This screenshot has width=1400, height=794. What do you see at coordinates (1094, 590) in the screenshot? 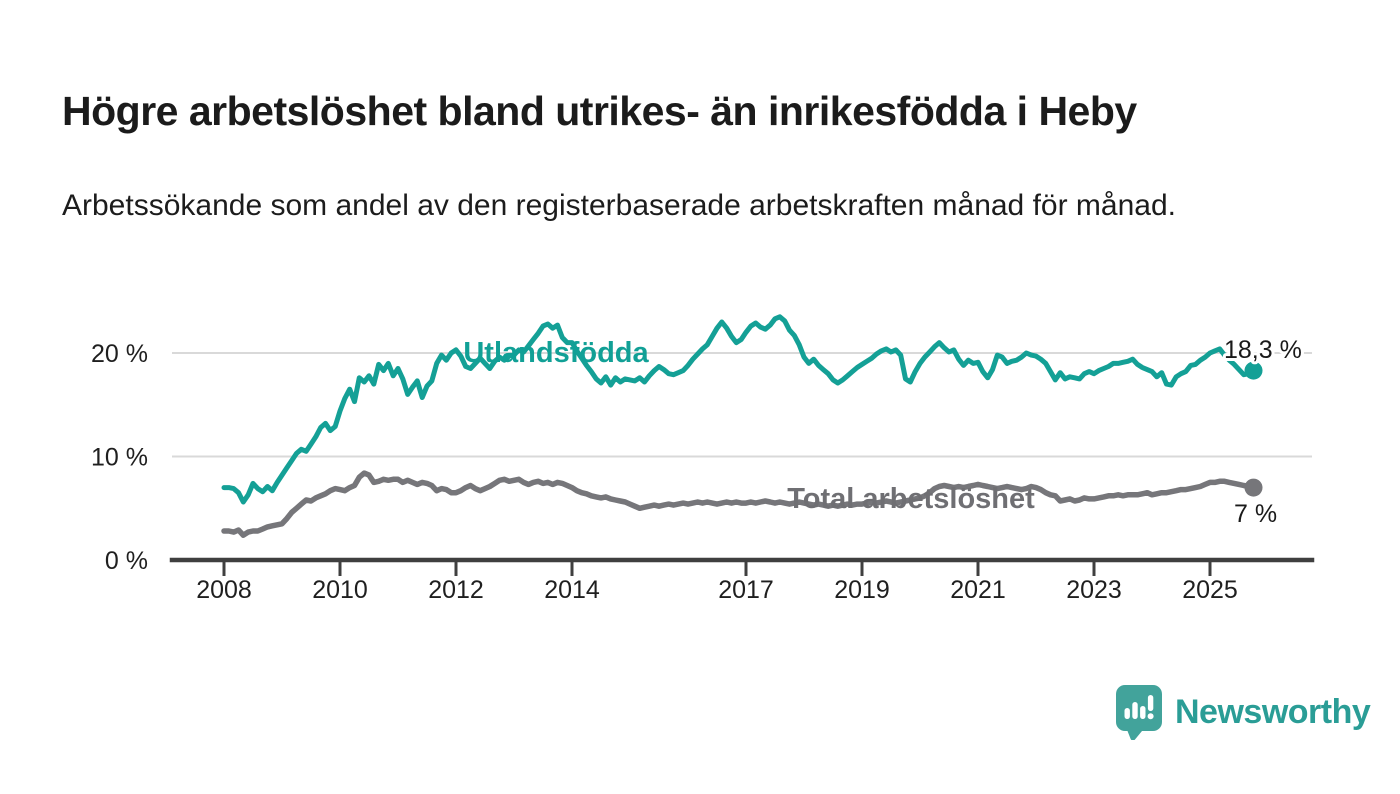
I see `x-tick-label-2023: 2023` at bounding box center [1094, 590].